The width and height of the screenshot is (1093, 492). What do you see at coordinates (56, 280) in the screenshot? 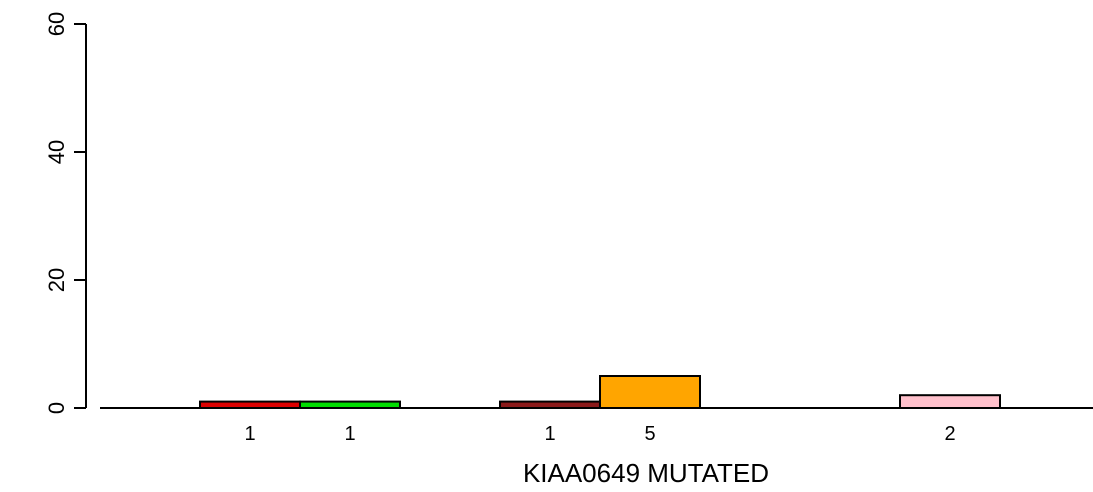
I see `y-tick-label: 20` at bounding box center [56, 280].